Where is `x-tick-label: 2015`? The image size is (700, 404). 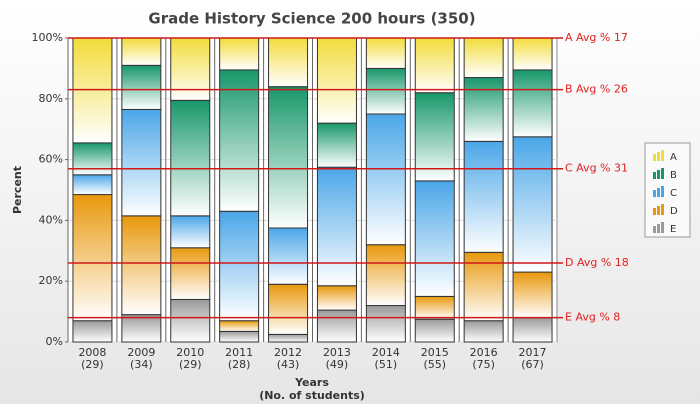
x-tick-label: 2015 is located at coordinates (435, 352).